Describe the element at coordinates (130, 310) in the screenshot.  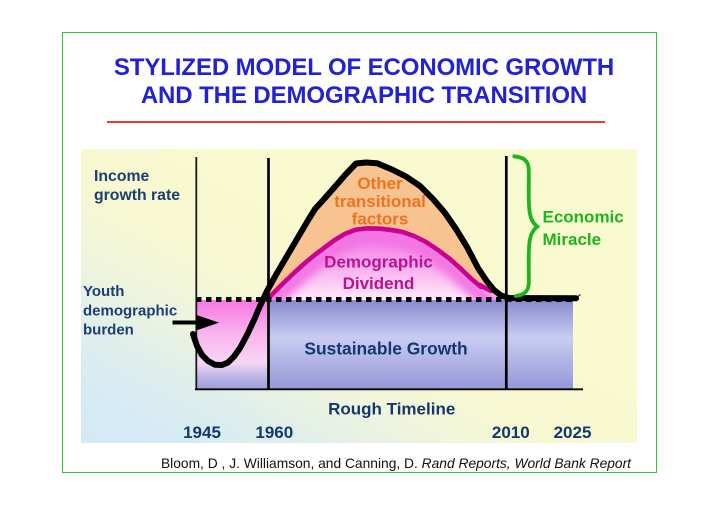
I see `svg-text: demographic` at that location.